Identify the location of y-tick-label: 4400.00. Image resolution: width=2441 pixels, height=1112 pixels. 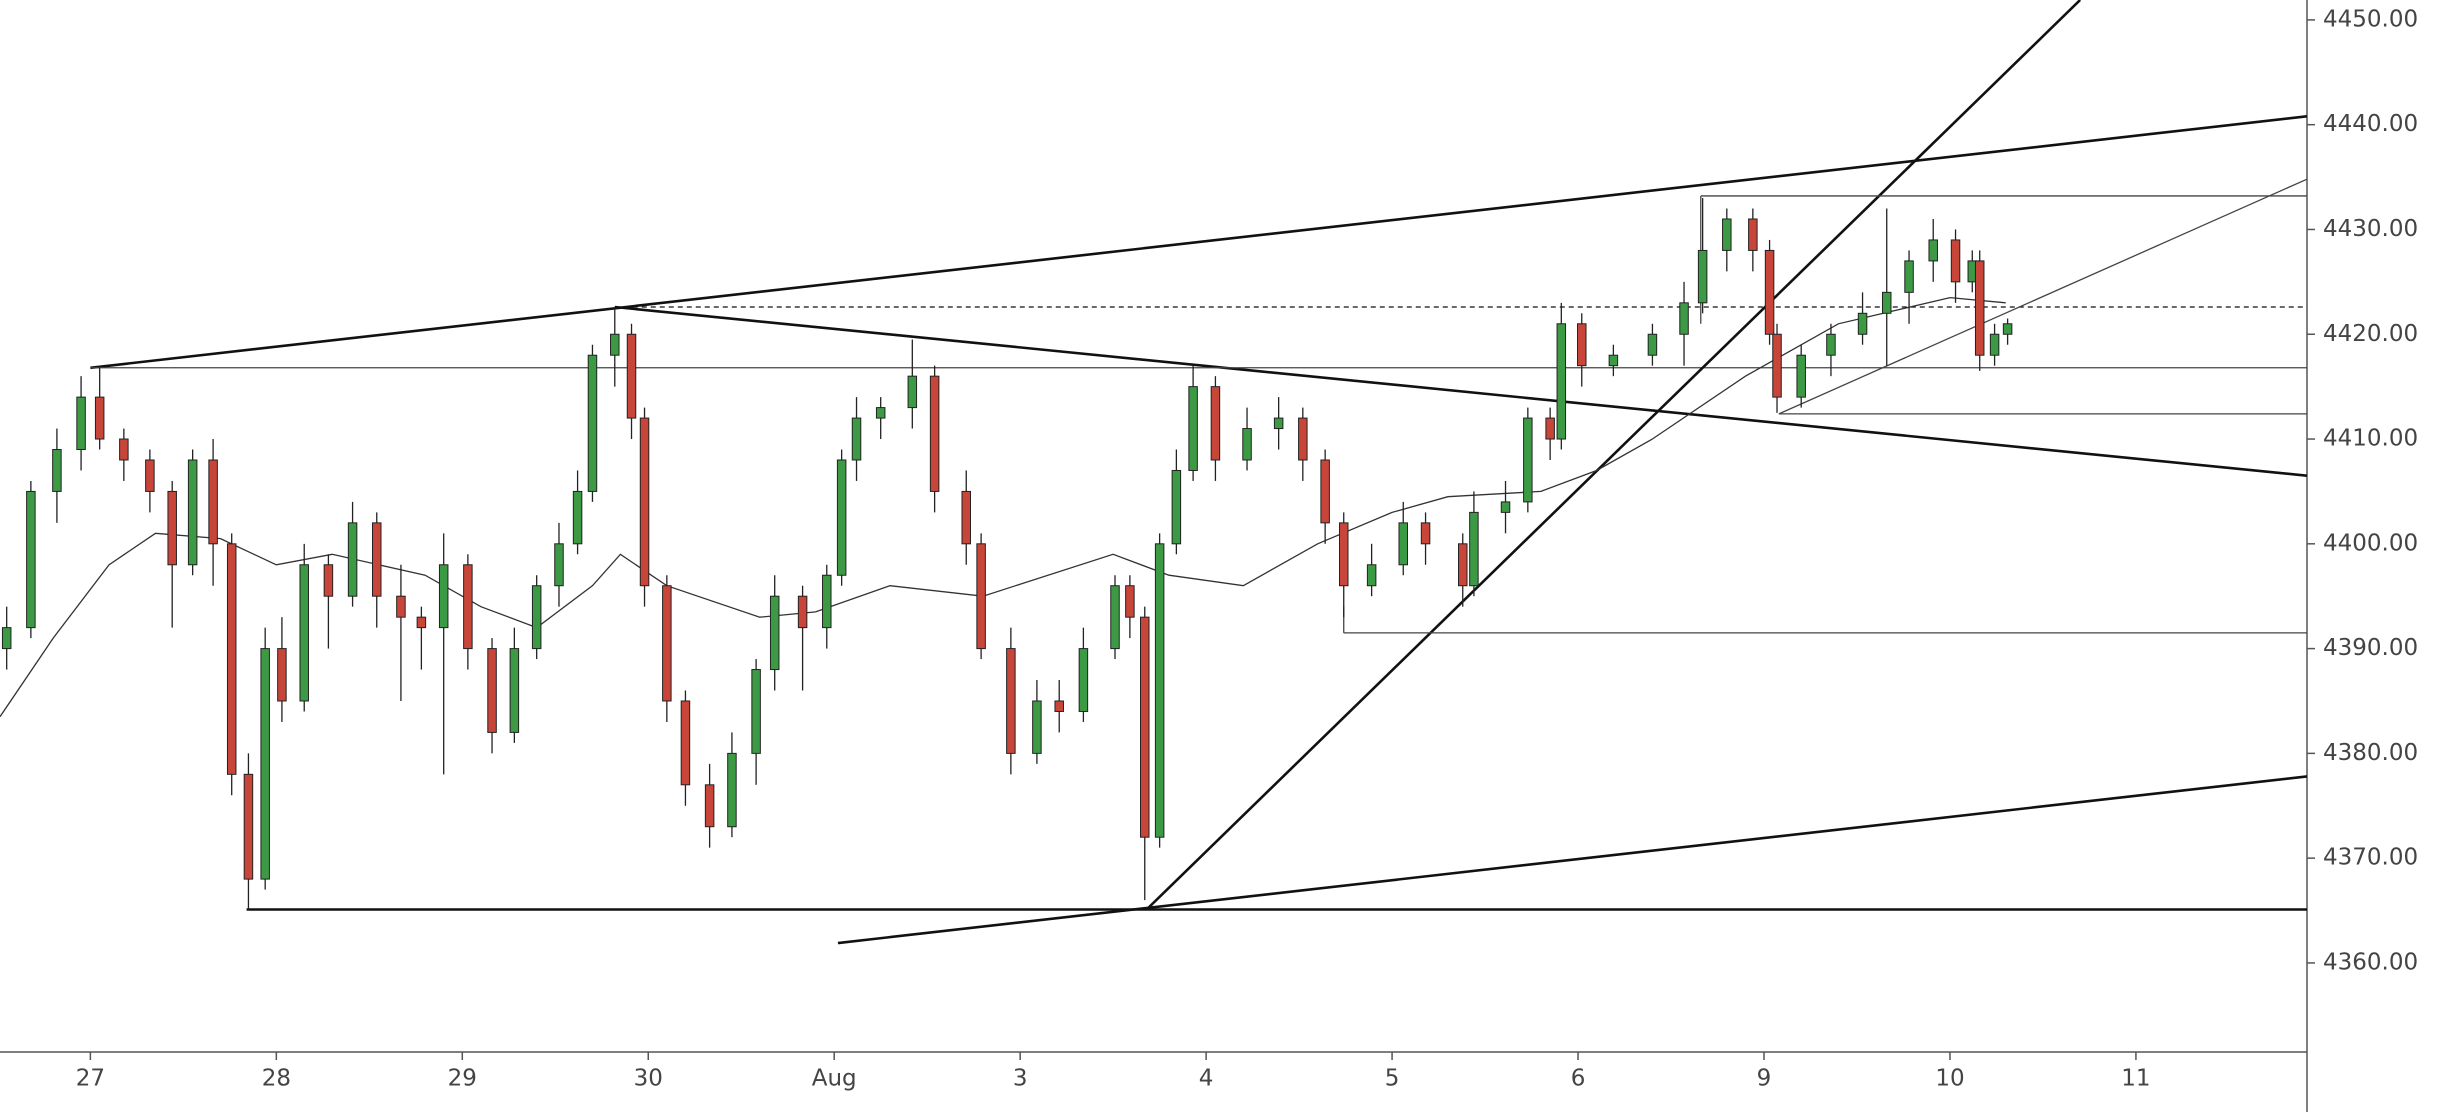
(2370, 543).